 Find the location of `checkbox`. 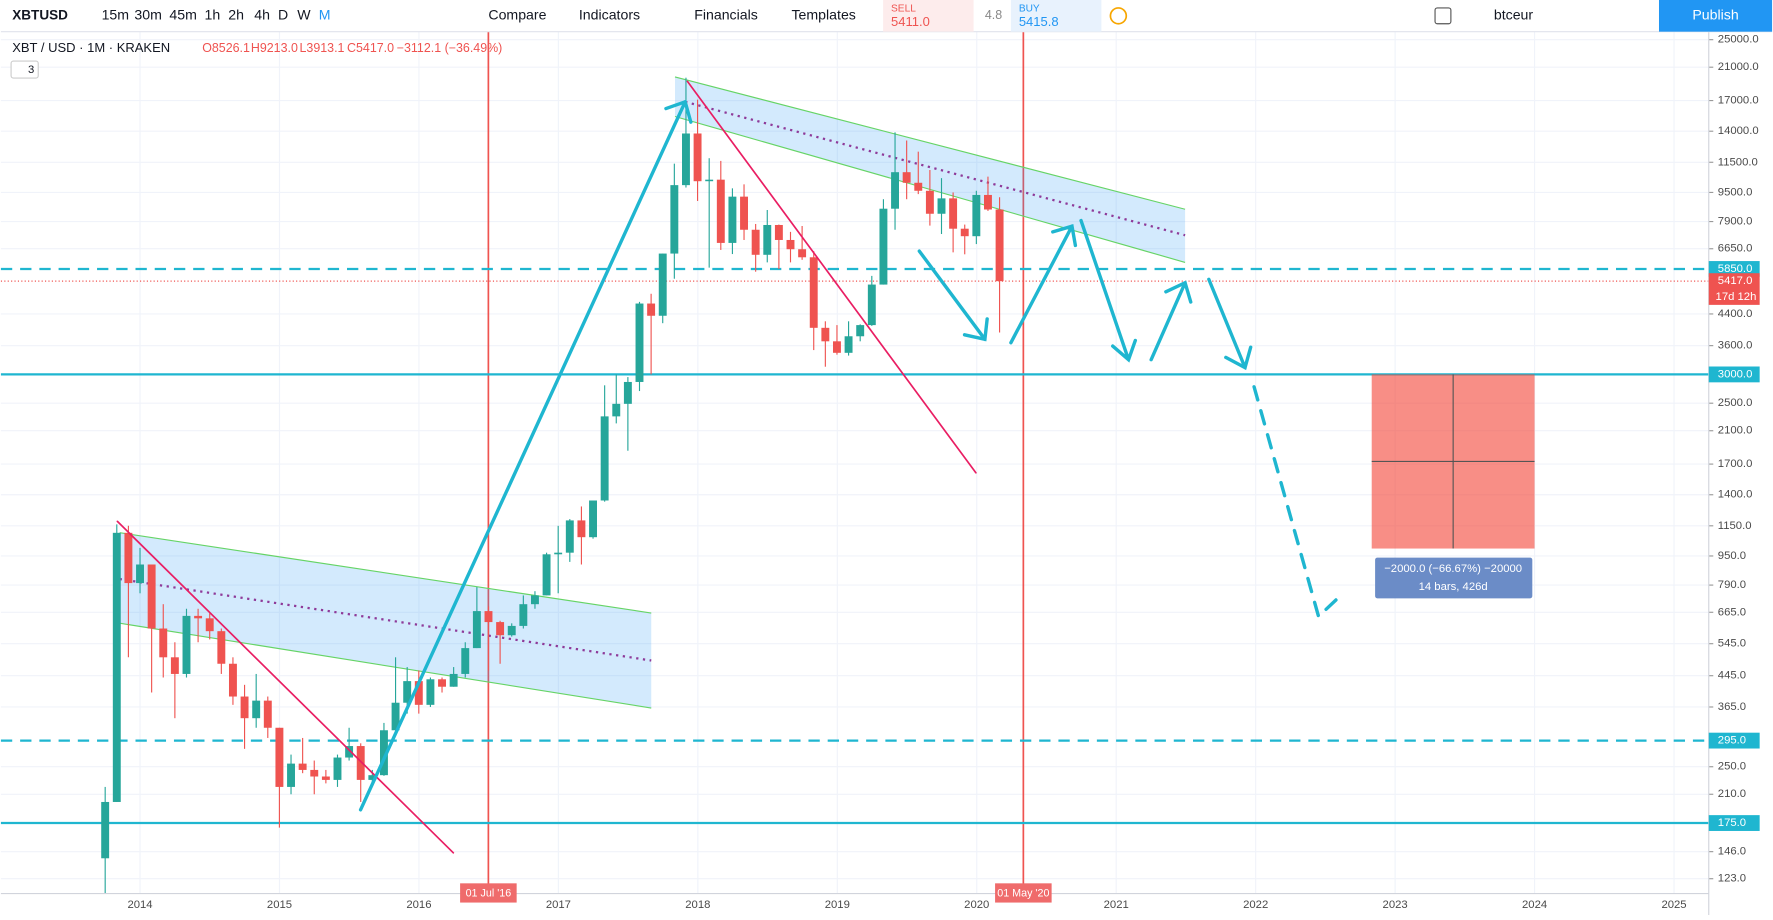

checkbox is located at coordinates (1443, 16).